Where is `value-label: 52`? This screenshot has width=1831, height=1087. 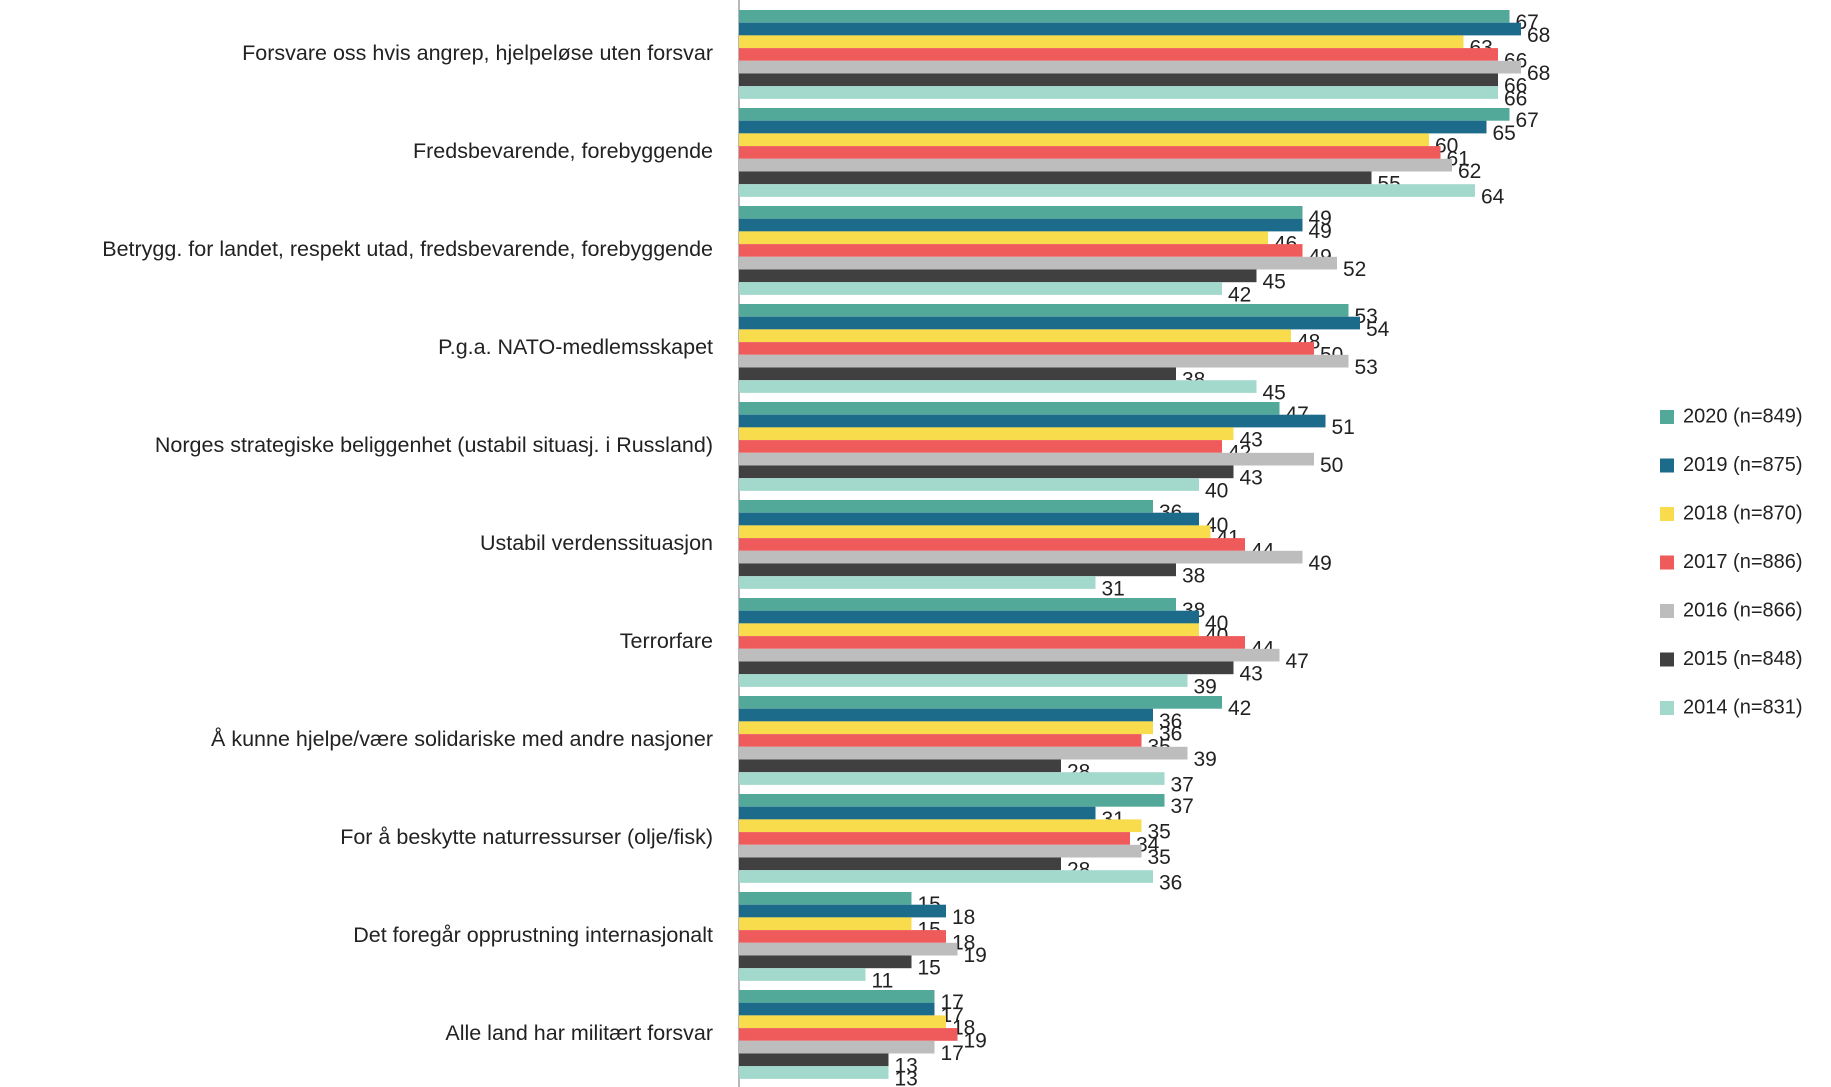 value-label: 52 is located at coordinates (1354, 269).